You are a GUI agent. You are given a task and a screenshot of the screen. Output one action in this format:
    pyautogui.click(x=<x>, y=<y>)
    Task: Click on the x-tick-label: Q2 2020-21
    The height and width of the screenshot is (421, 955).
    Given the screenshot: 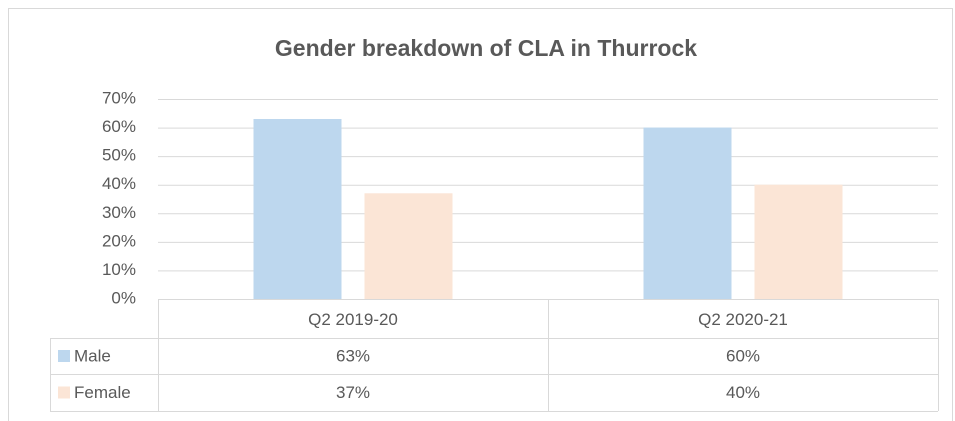 What is the action you would take?
    pyautogui.click(x=743, y=319)
    